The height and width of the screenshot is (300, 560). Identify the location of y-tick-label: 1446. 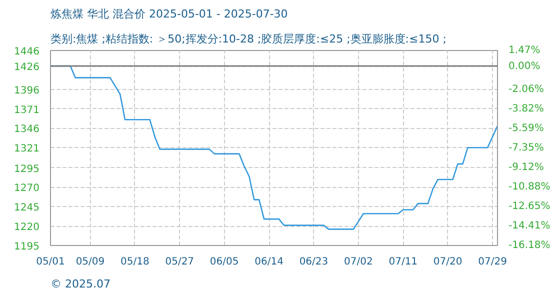
(27, 52).